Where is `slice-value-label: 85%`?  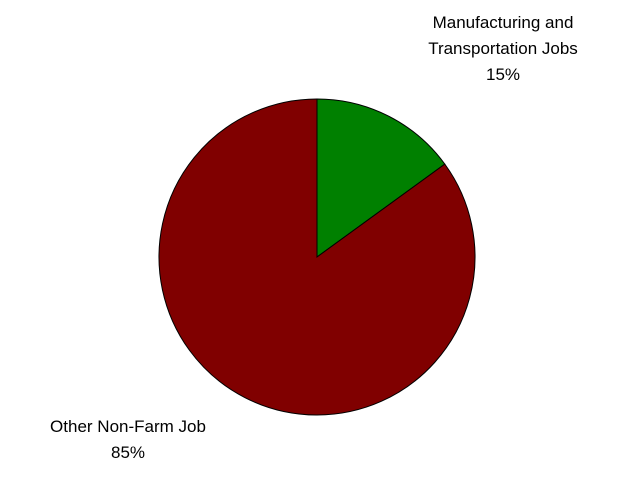 slice-value-label: 85% is located at coordinates (128, 452).